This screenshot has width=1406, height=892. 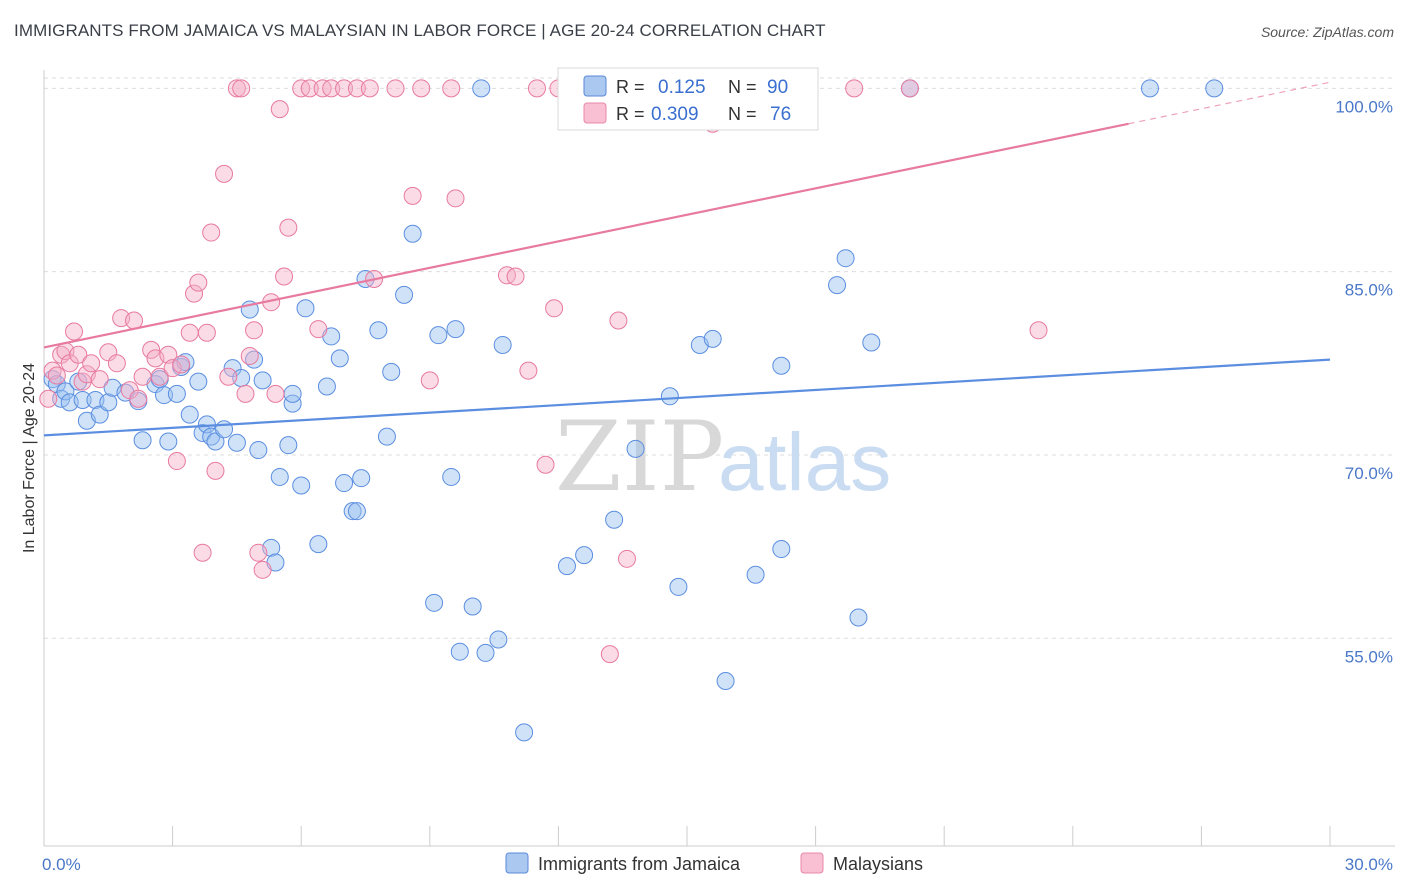 I want to click on legend-swatch-jamaica, so click(x=595, y=86).